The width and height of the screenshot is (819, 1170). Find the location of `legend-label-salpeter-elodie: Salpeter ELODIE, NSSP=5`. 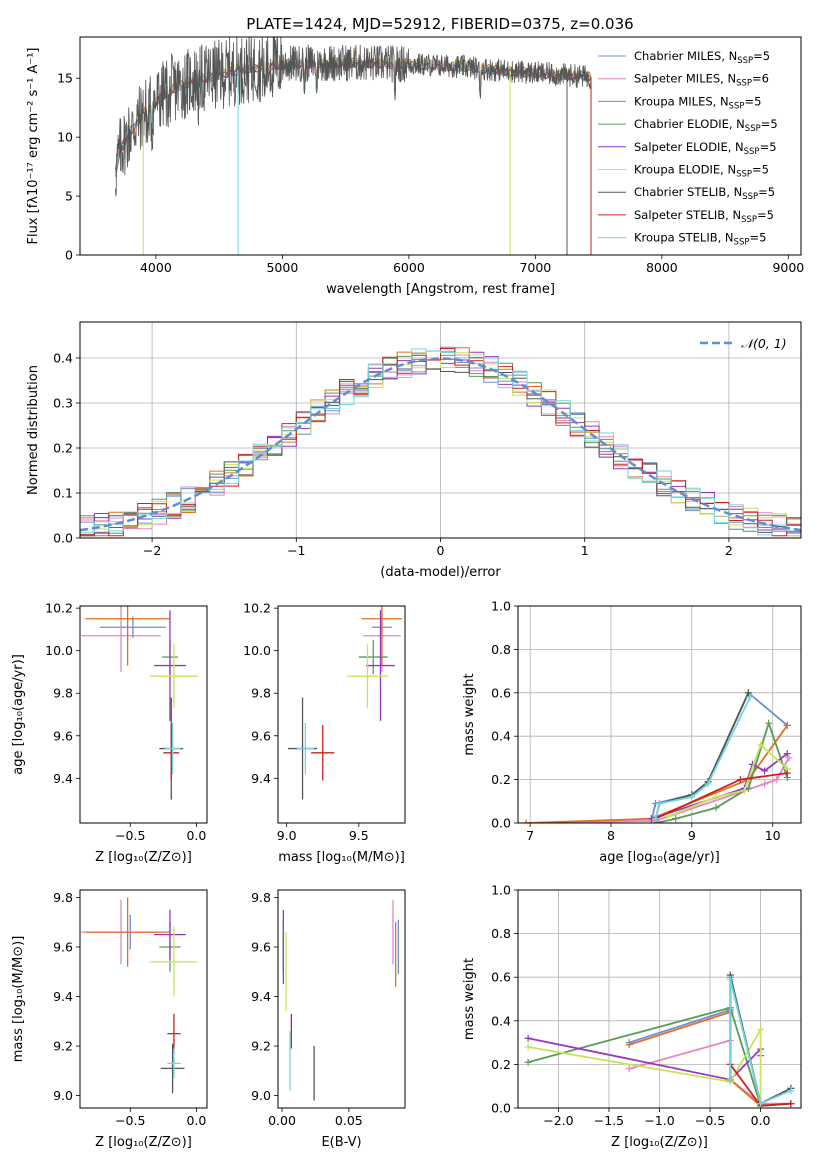

legend-label-salpeter-elodie: Salpeter ELODIE, NSSP=5 is located at coordinates (705, 148).